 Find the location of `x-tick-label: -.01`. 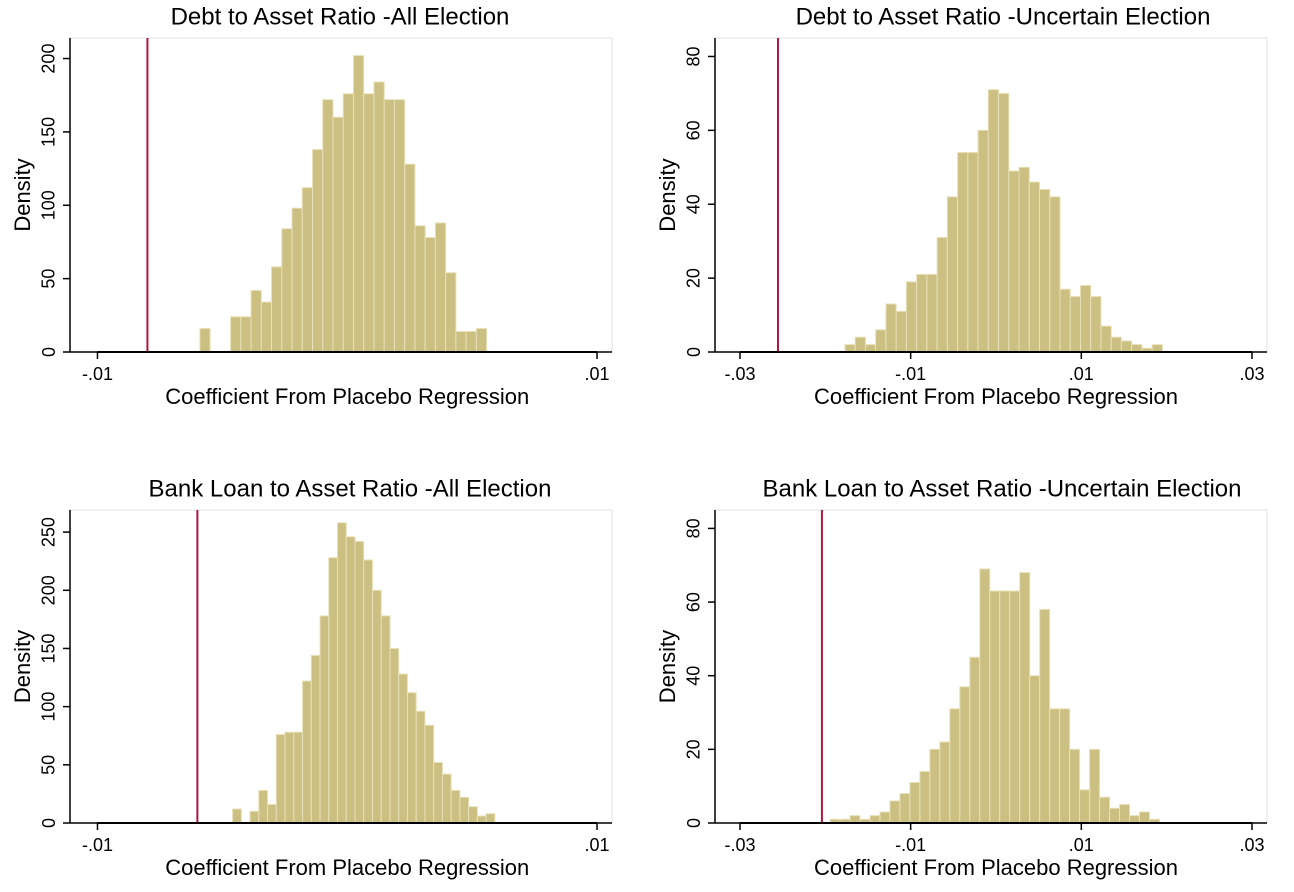

x-tick-label: -.01 is located at coordinates (910, 374).